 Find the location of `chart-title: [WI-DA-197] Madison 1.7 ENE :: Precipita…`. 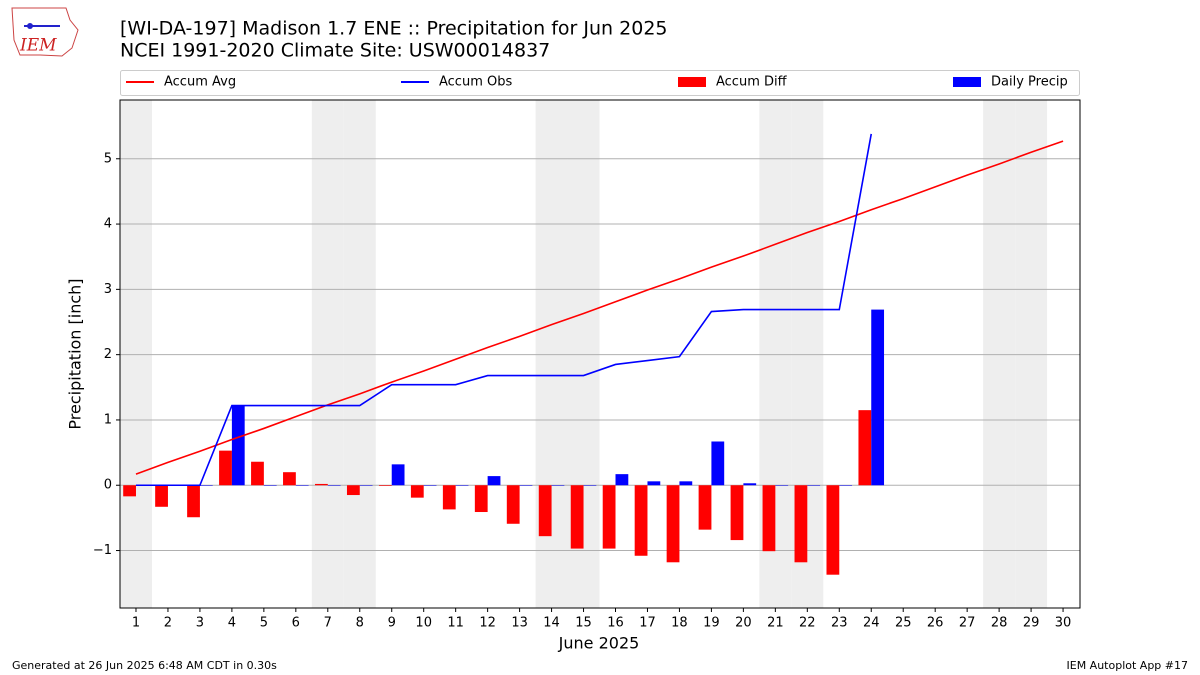

chart-title: [WI-DA-197] Madison 1.7 ENE :: Precipita… is located at coordinates (394, 29).